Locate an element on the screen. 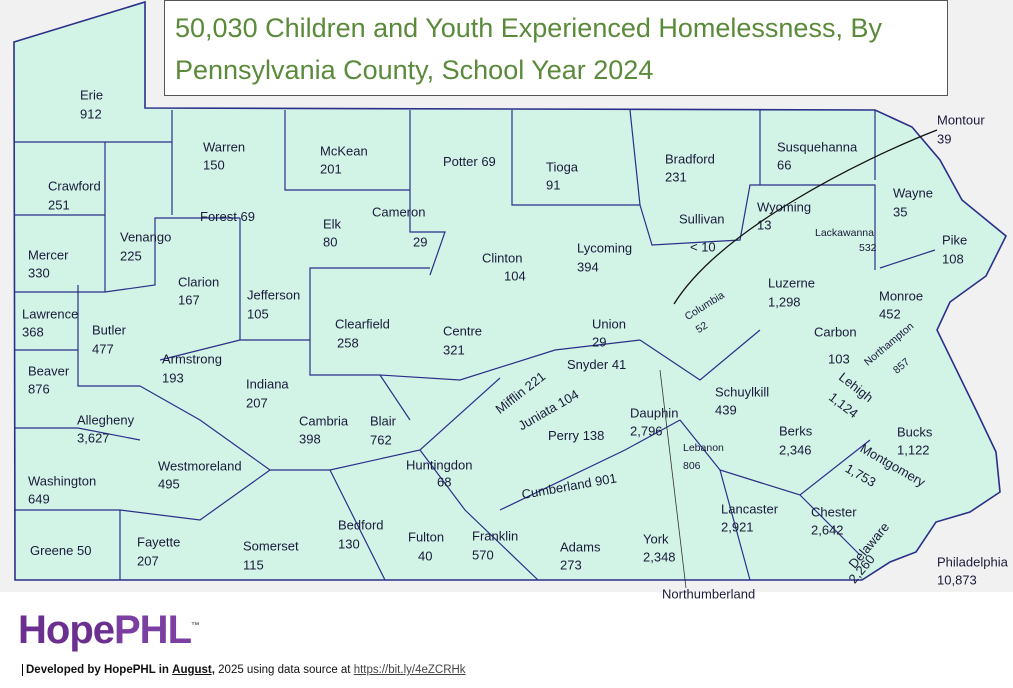  county-value: 439 is located at coordinates (726, 409).